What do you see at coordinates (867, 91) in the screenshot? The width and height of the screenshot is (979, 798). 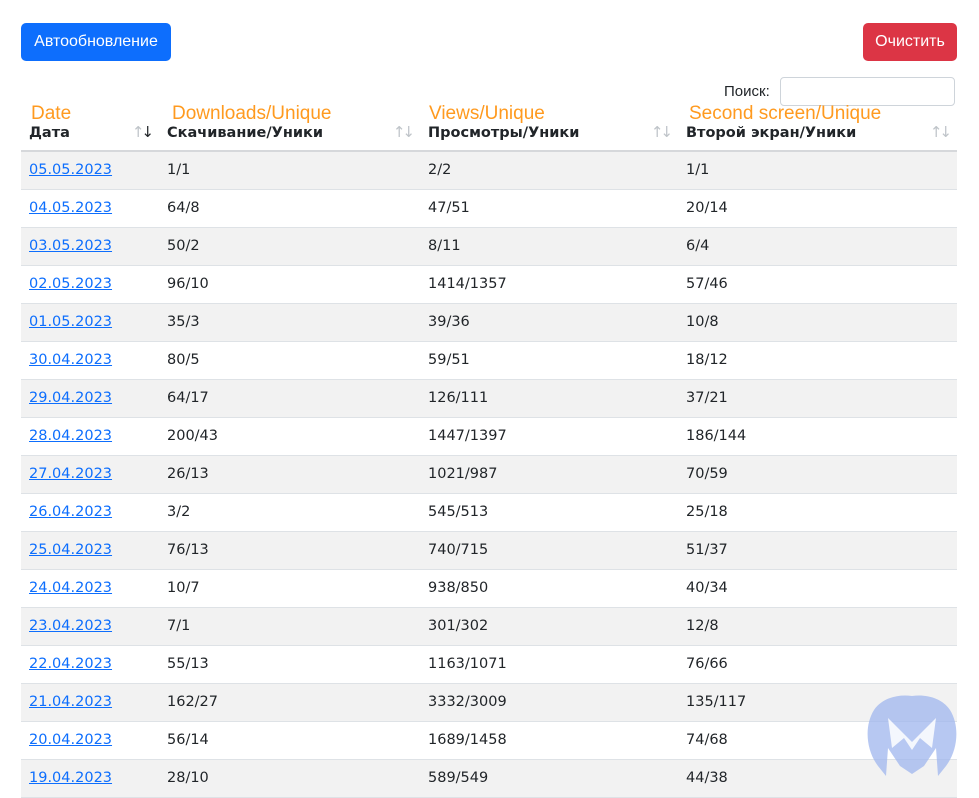 I see `search-input` at bounding box center [867, 91].